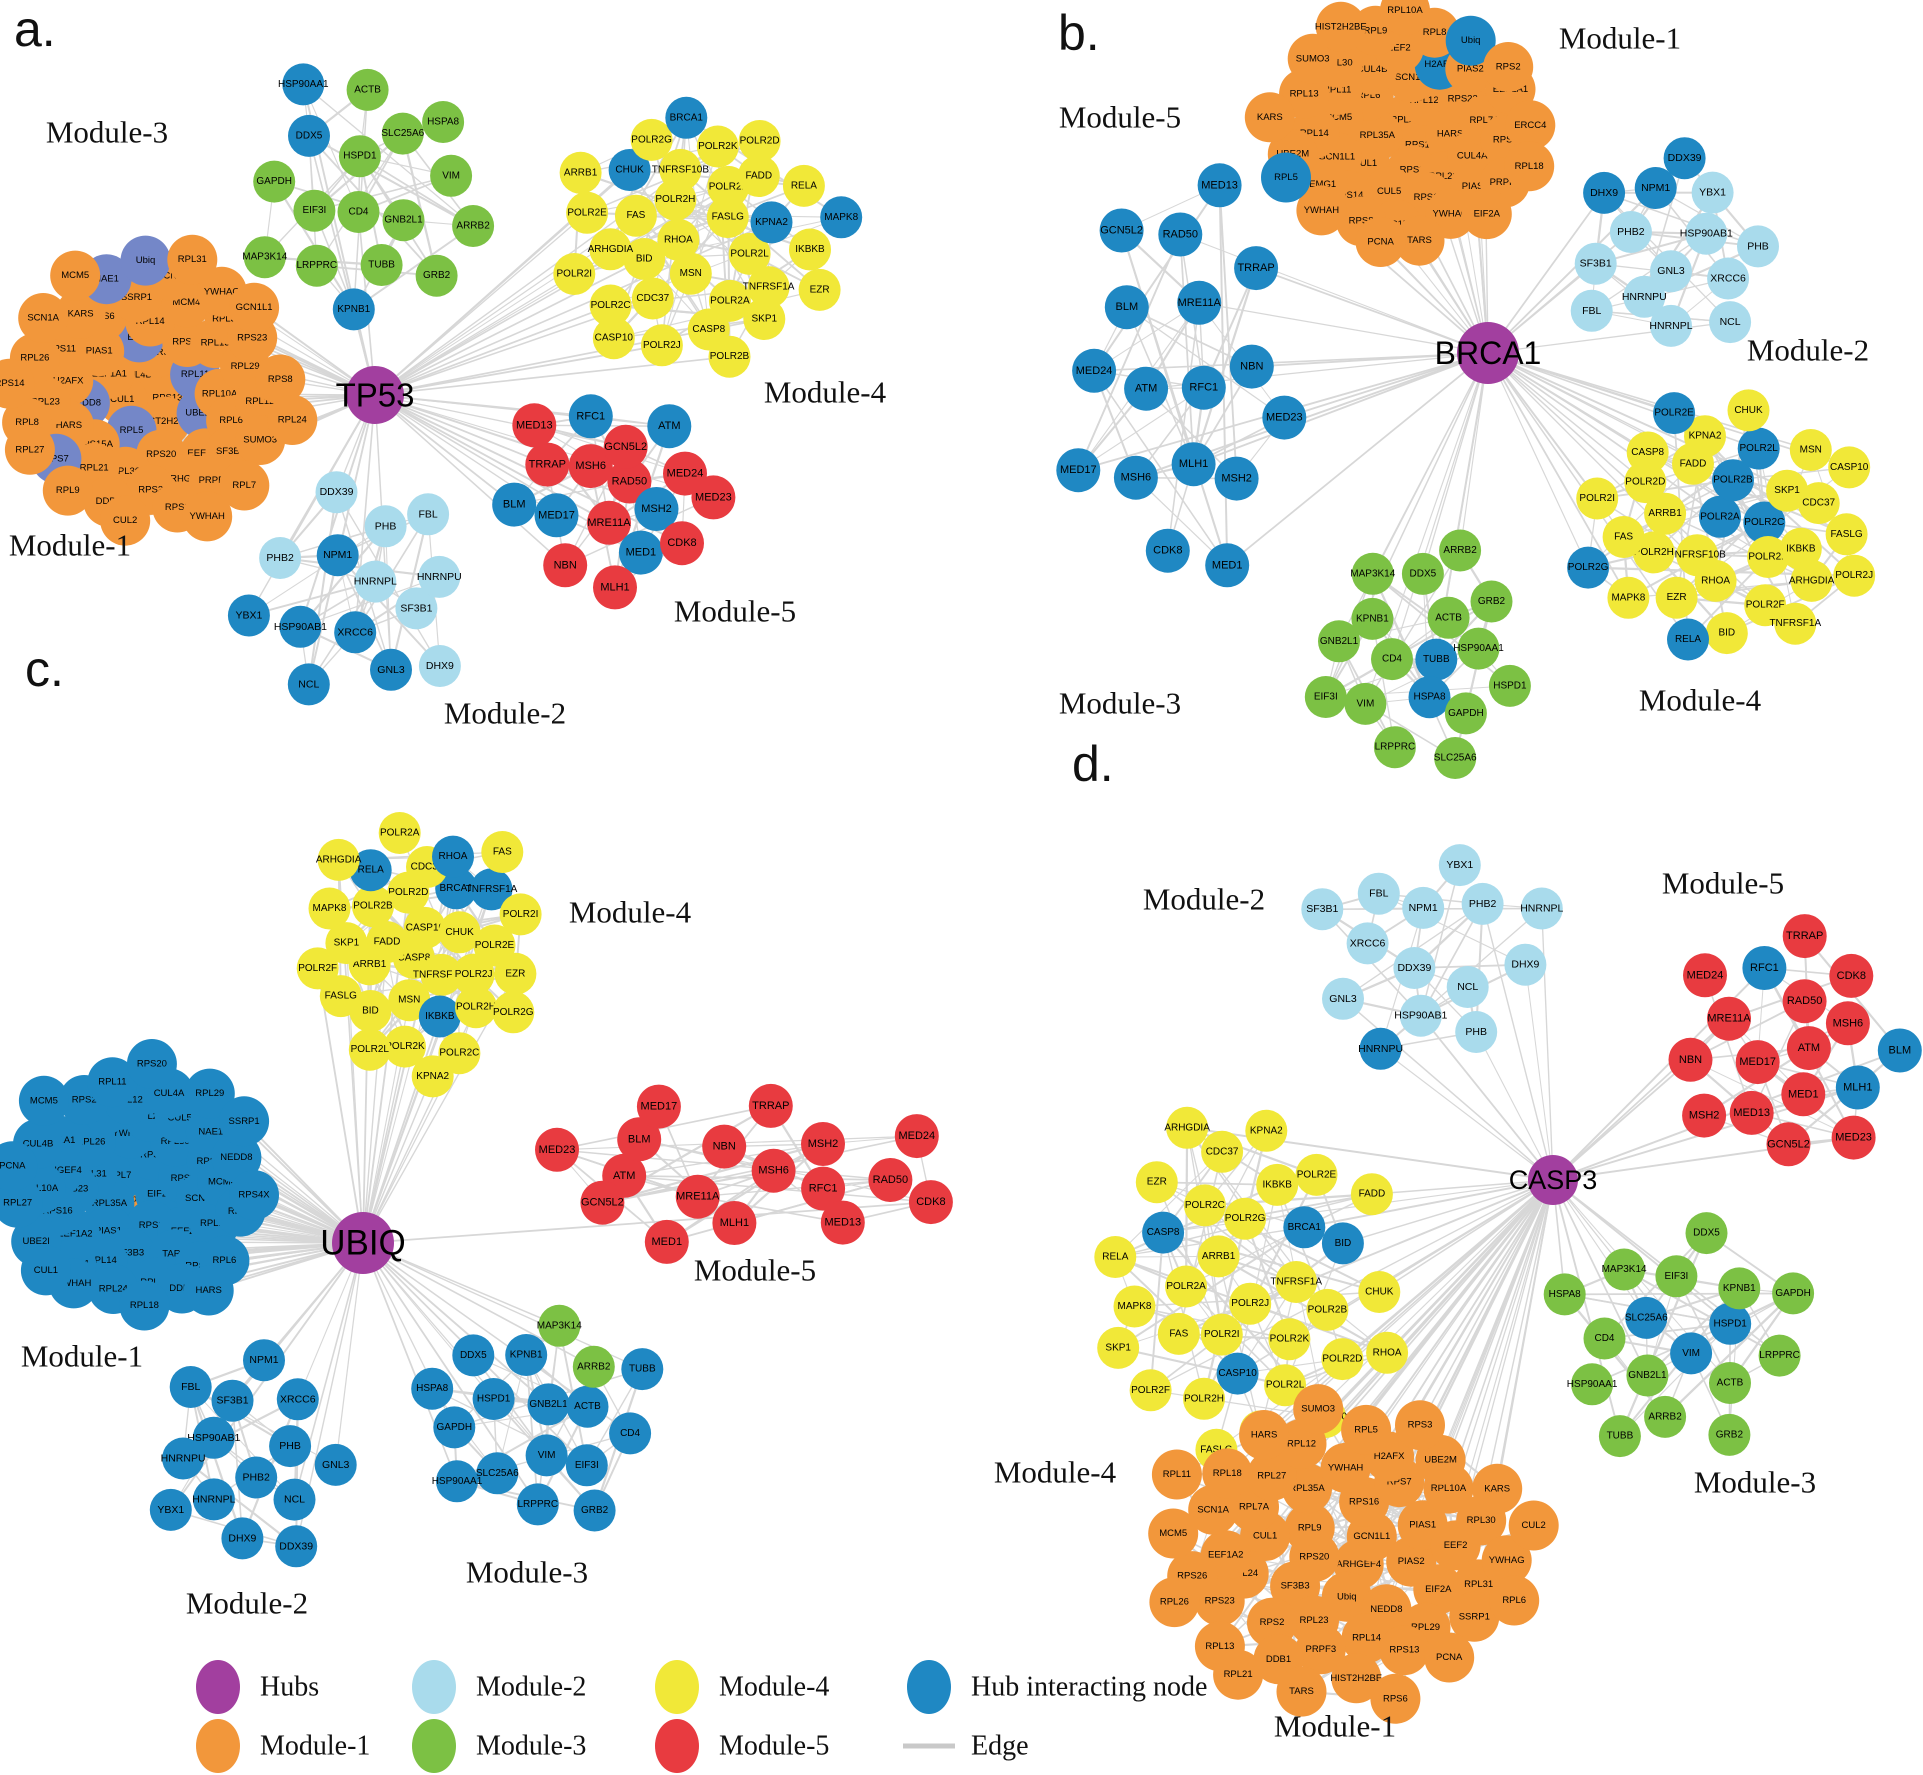 This screenshot has height=1775, width=1923. Describe the element at coordinates (209, 1093) in the screenshot. I see `node-label: RPL29` at that location.